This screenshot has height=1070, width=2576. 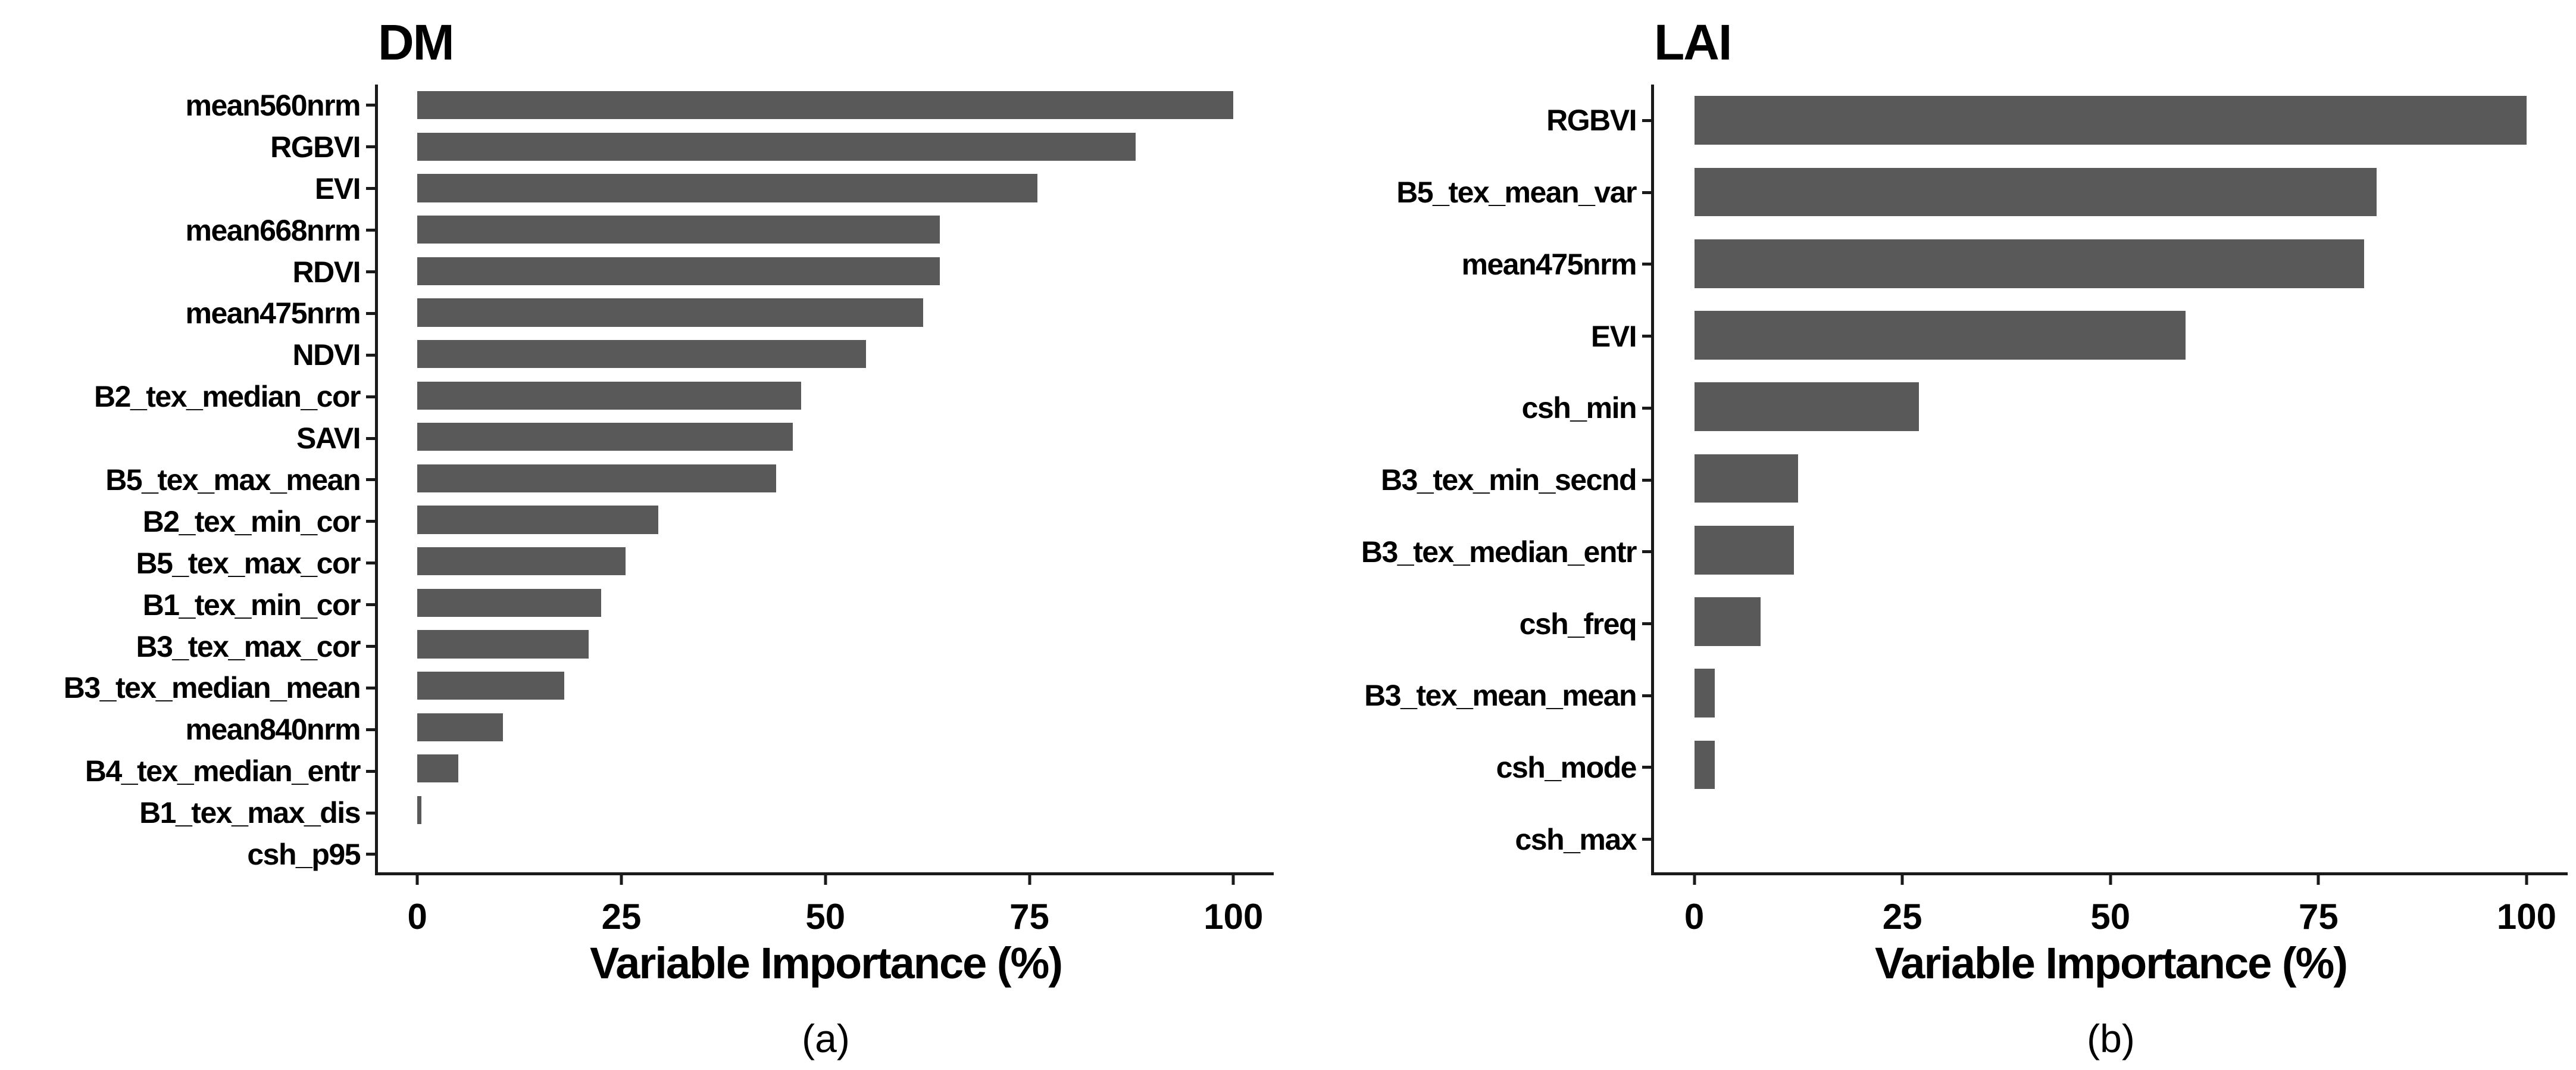 I want to click on y-axis-label-row: B5_tex_mean_var, so click(x=1469, y=193).